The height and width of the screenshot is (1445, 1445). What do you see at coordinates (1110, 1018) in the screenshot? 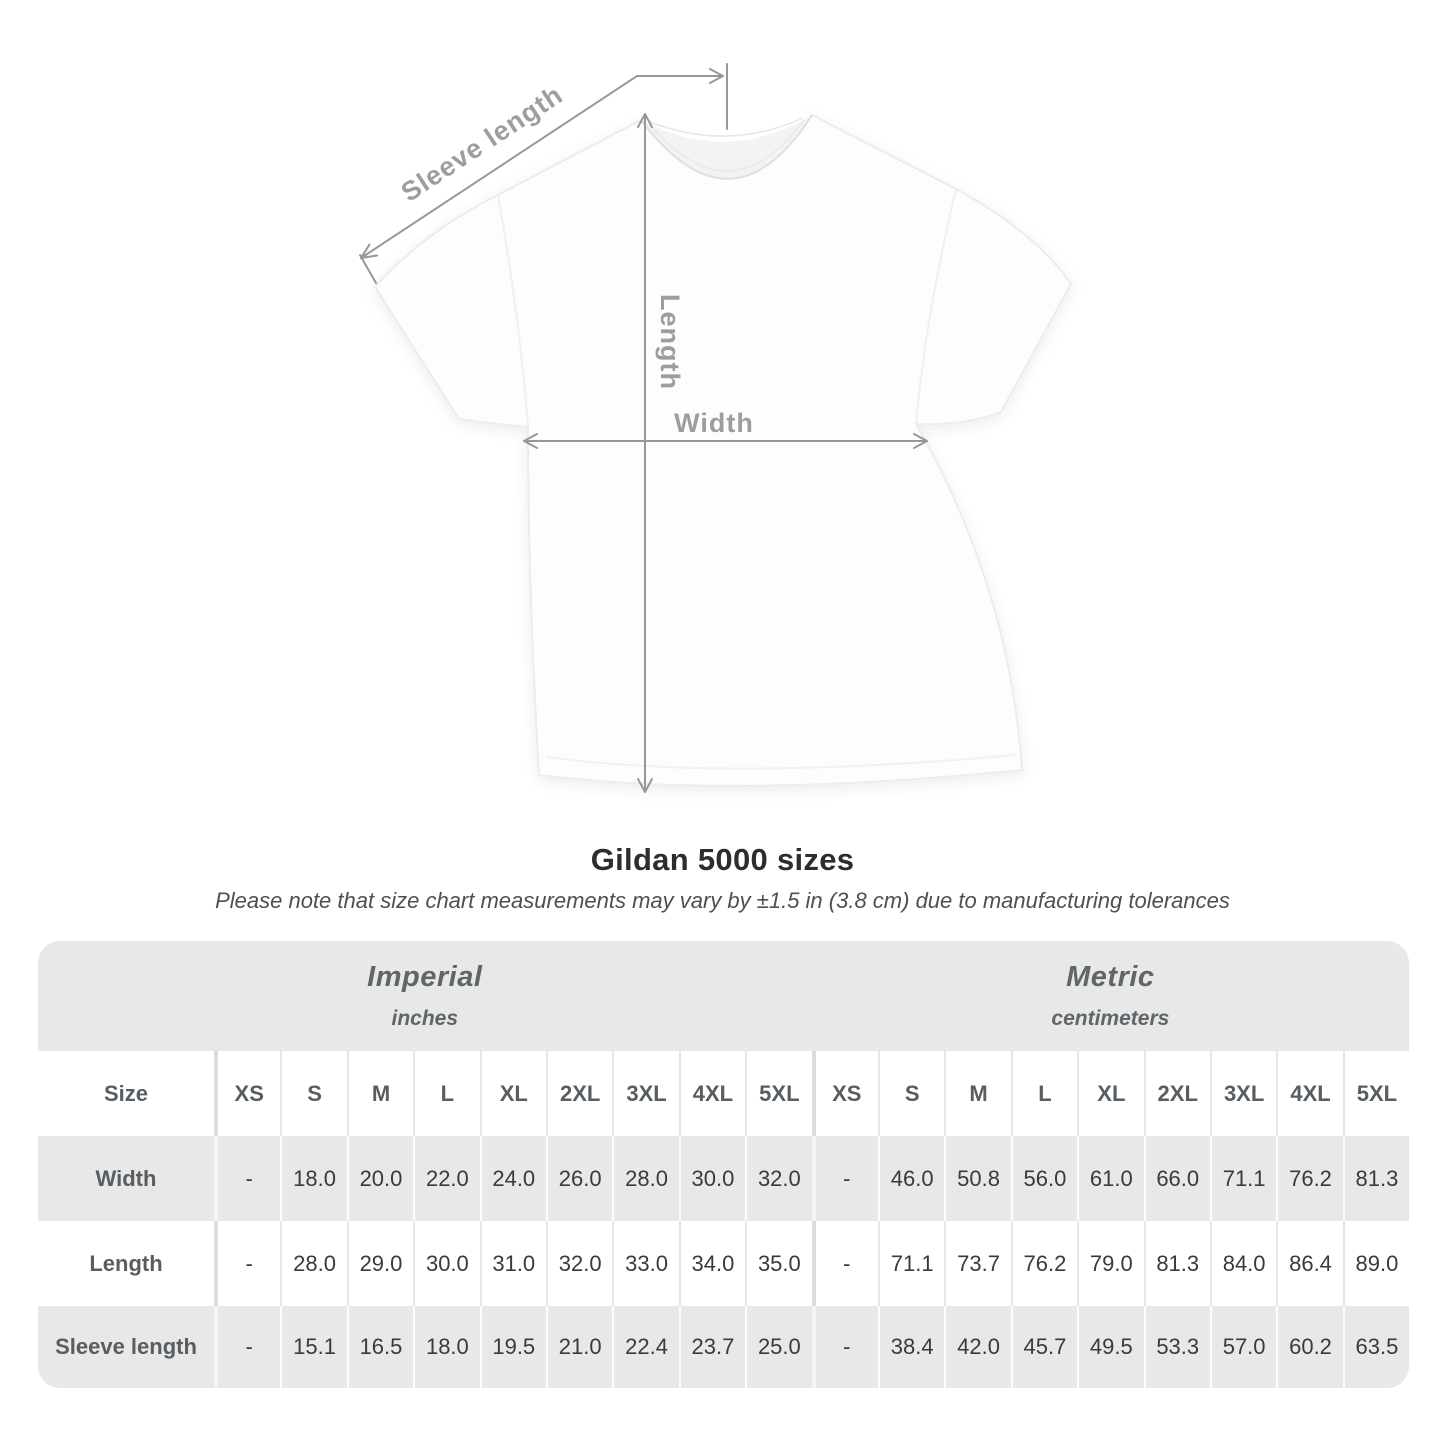
I see `metric-unit: centimeters` at bounding box center [1110, 1018].